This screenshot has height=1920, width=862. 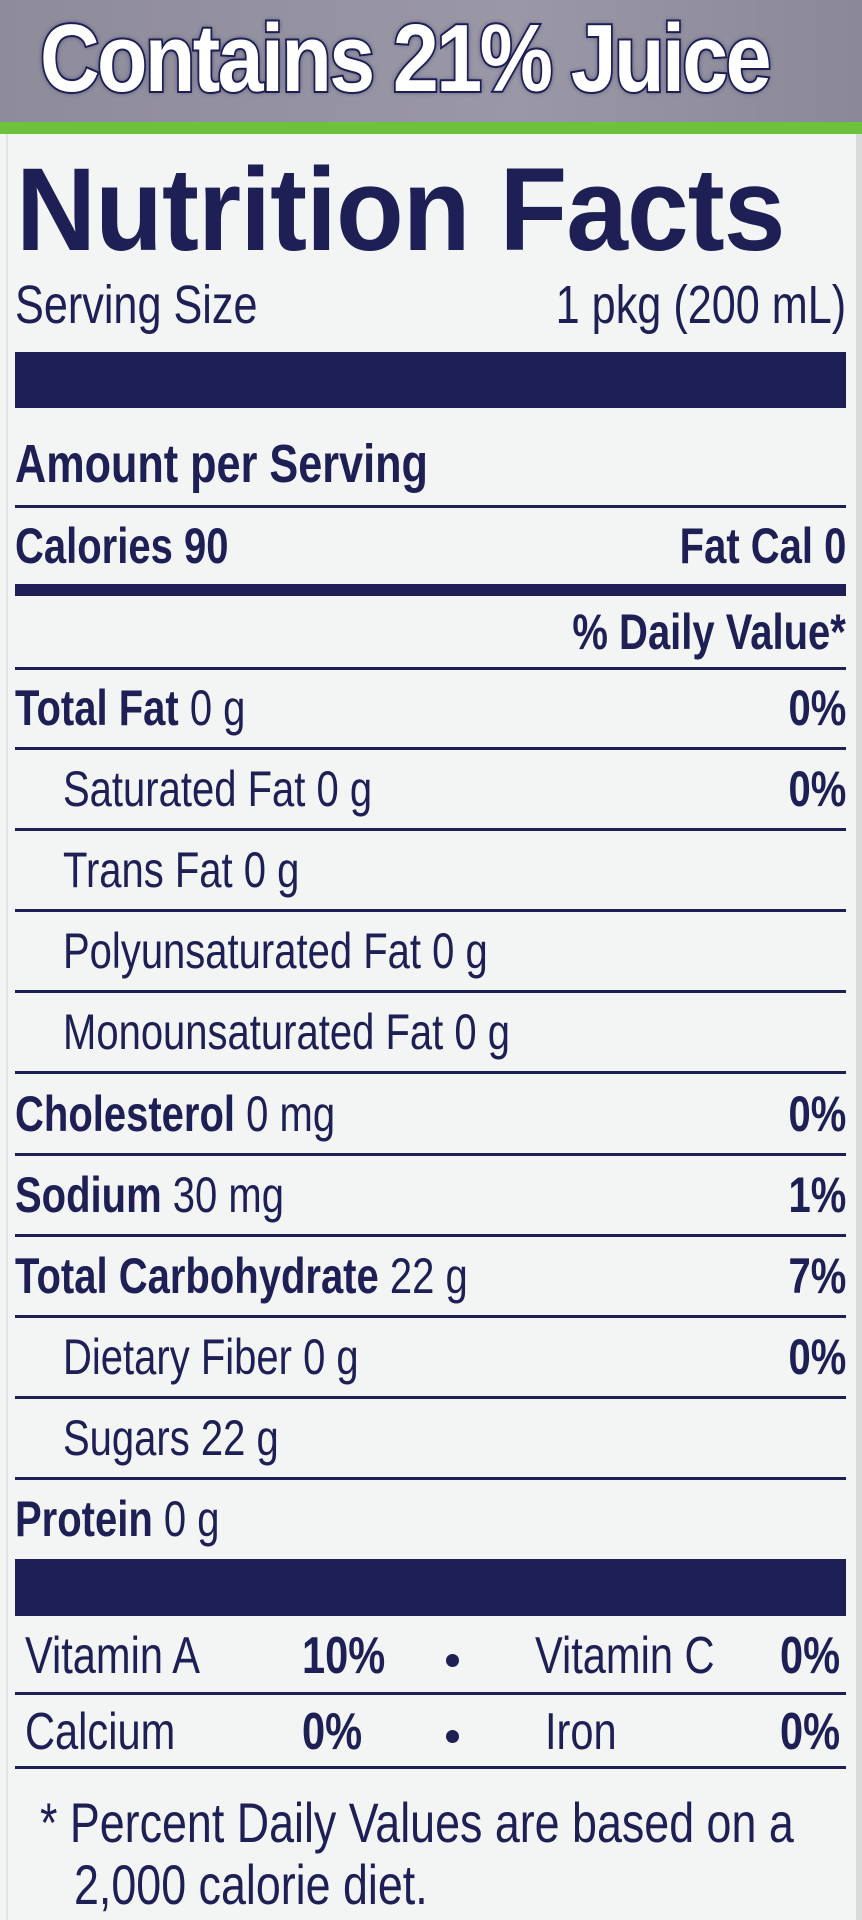 I want to click on nutrient-daily-value: 1%, so click(x=817, y=1194).